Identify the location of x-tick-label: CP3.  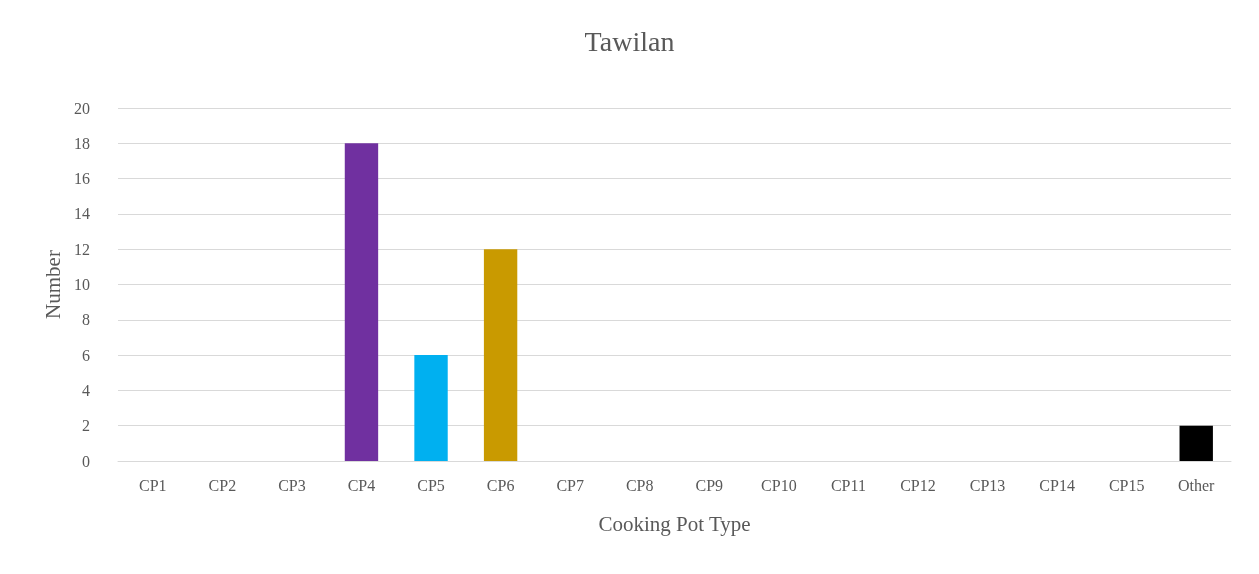
(292, 485).